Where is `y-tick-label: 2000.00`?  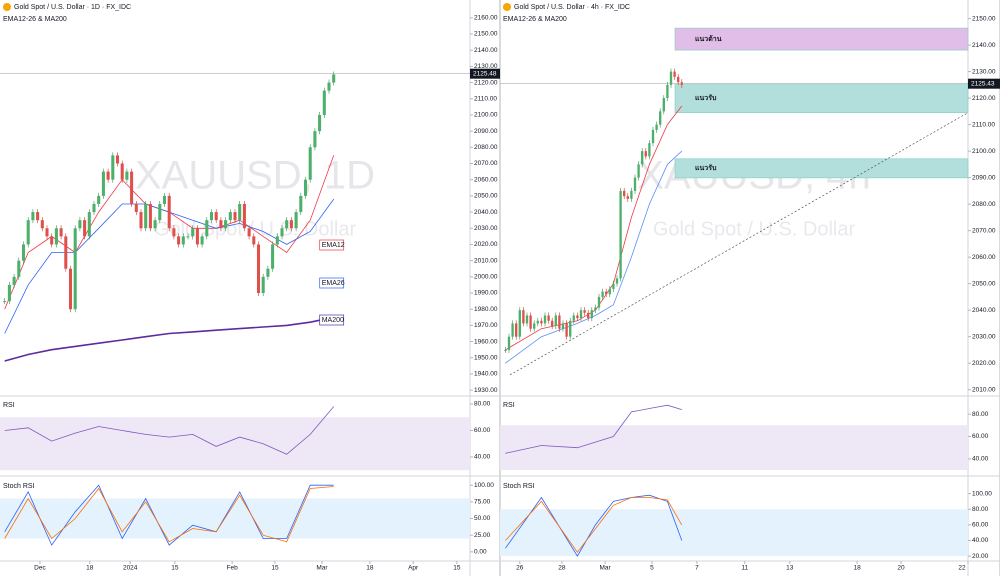 y-tick-label: 2000.00 is located at coordinates (486, 277).